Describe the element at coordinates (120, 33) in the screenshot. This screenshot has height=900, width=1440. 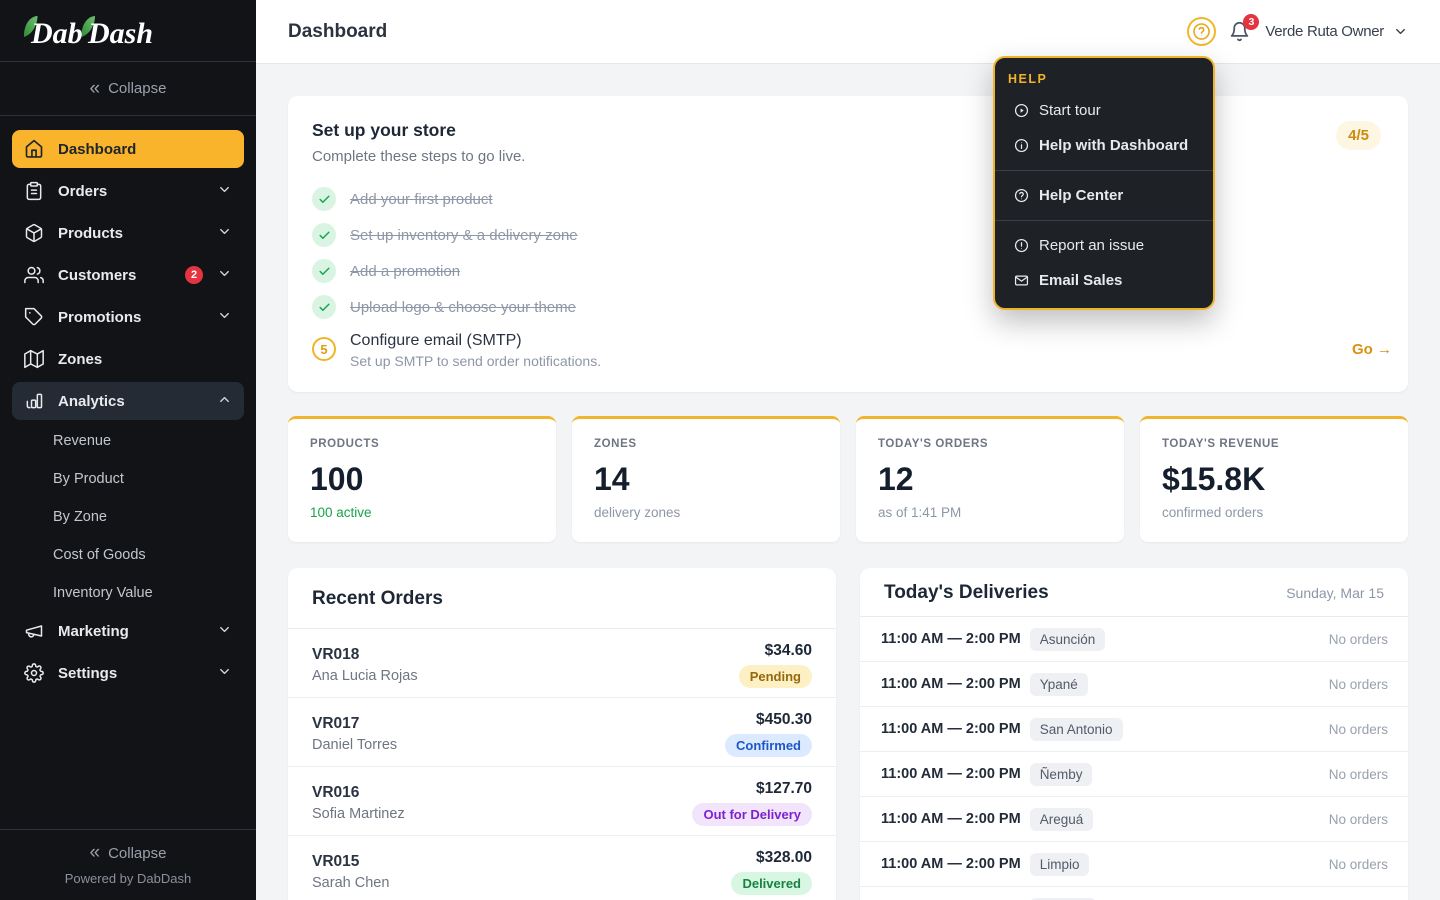
I see `svg-text: Dash` at that location.